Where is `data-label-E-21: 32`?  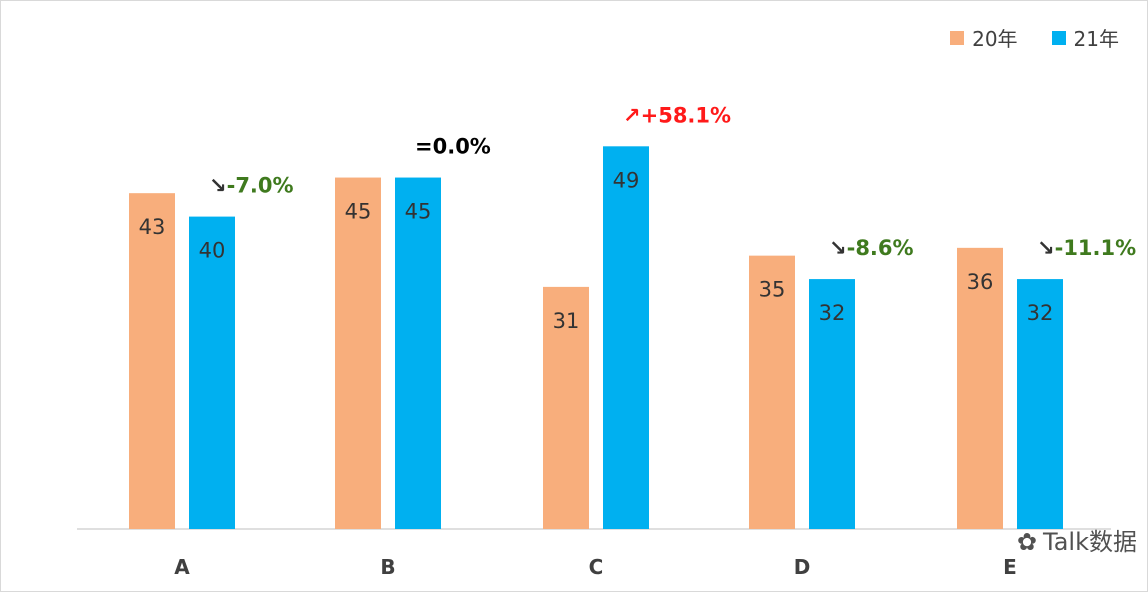
data-label-E-21: 32 is located at coordinates (1040, 313).